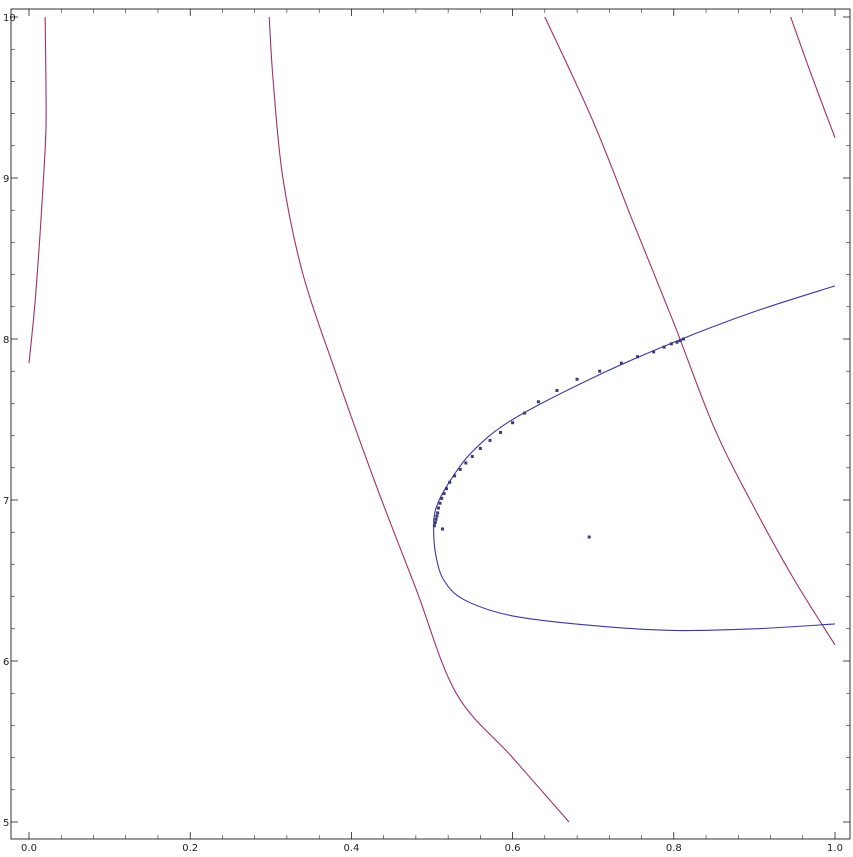  I want to click on x-tick-label: 0.8, so click(674, 848).